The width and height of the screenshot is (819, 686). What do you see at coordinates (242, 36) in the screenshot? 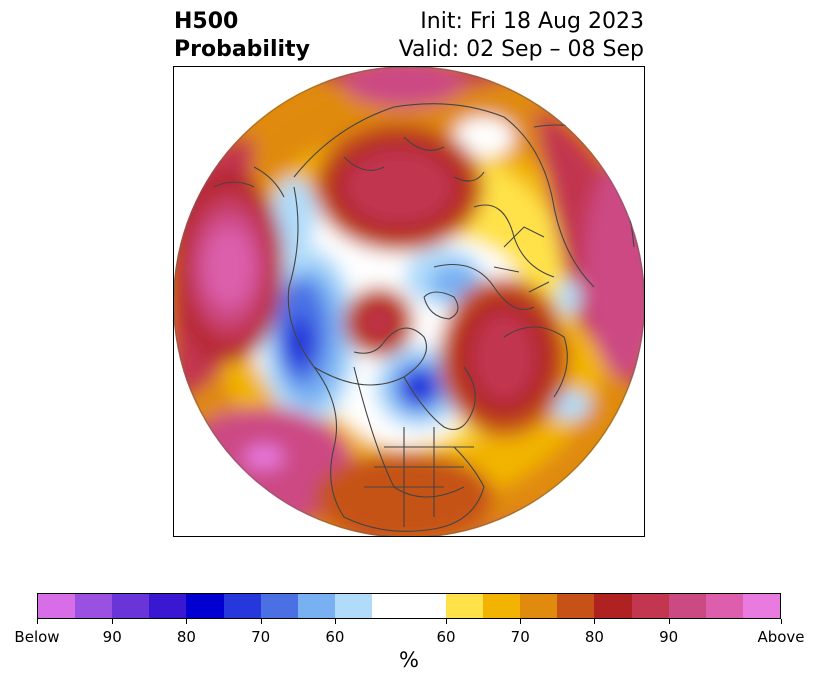
I see `map-title: H500 Probability` at bounding box center [242, 36].